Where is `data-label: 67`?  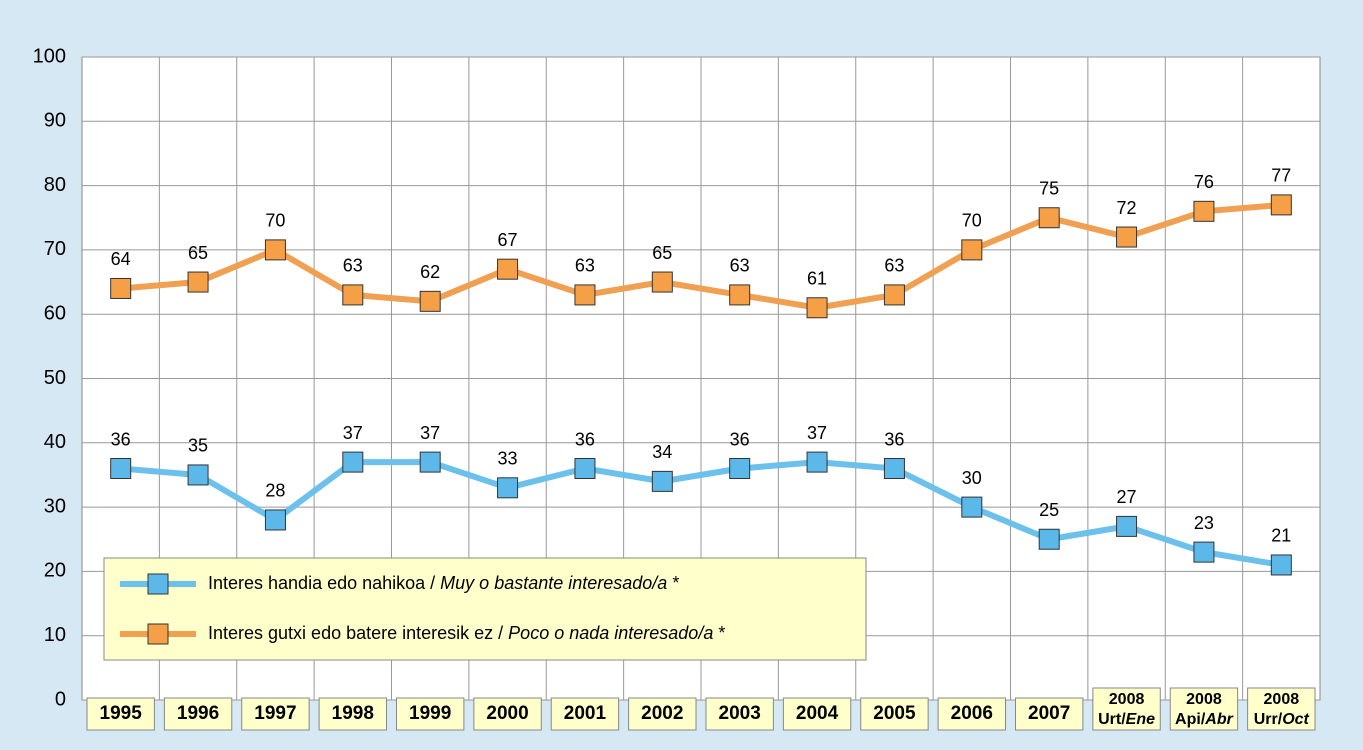 data-label: 67 is located at coordinates (508, 240).